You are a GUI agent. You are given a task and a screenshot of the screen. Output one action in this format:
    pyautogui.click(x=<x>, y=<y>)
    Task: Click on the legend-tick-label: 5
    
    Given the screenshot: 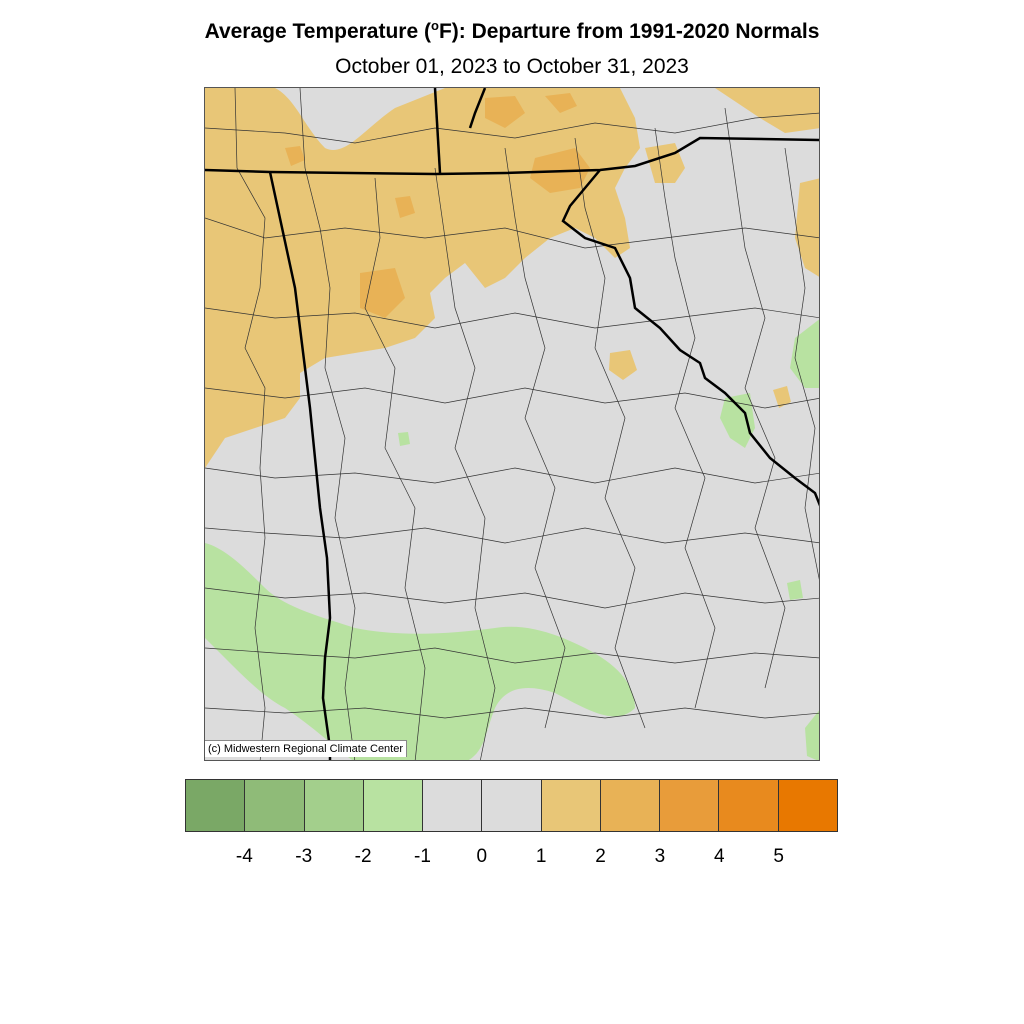 What is the action you would take?
    pyautogui.click(x=778, y=856)
    